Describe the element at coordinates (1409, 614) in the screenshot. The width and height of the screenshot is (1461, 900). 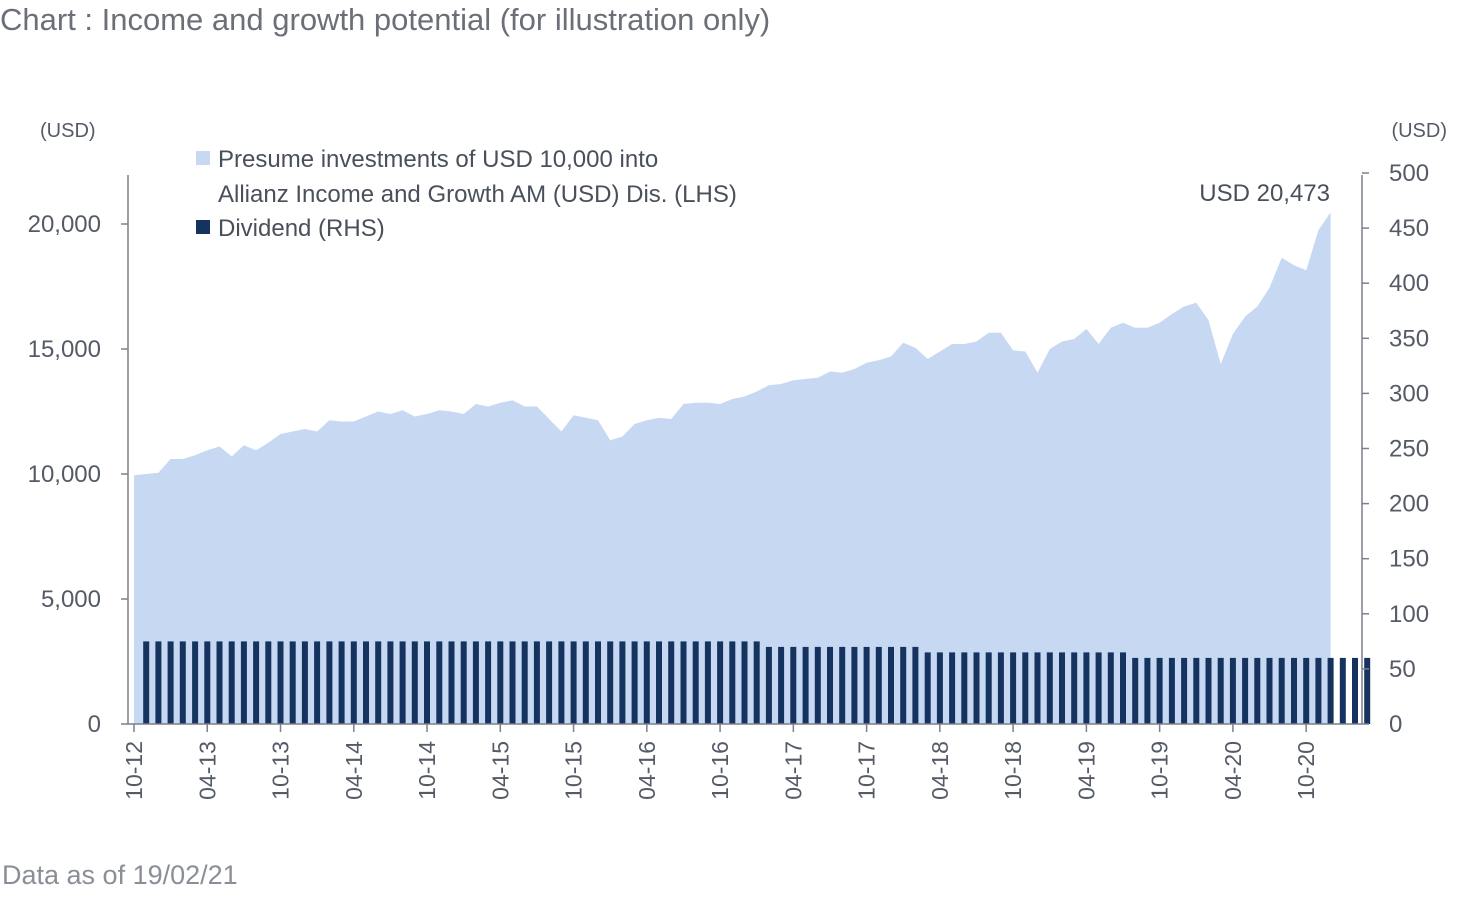
I see `right-axis-tick-label: 100` at that location.